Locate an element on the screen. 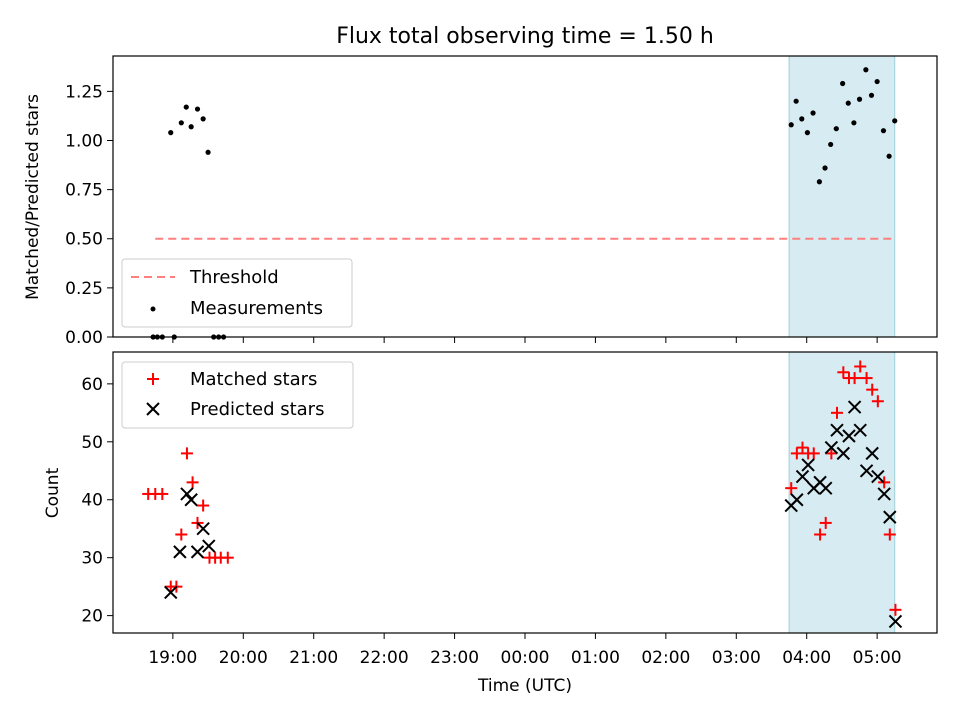 The height and width of the screenshot is (720, 960). ratio-y-tick-label: 1.25 is located at coordinates (84, 92).